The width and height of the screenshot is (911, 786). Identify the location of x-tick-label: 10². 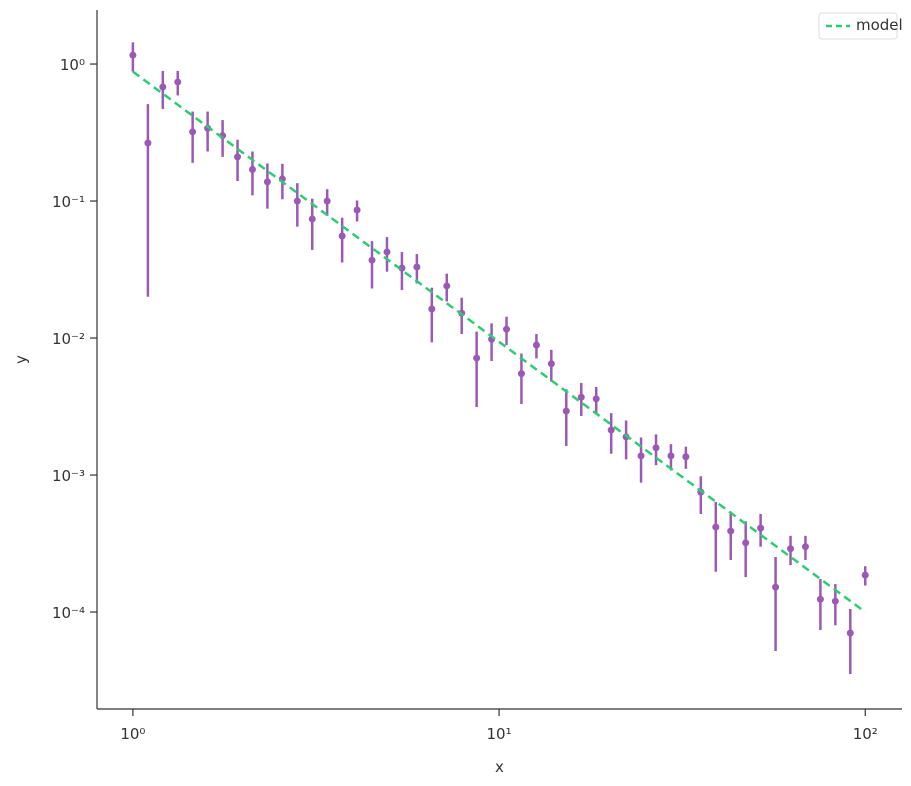
(865, 734).